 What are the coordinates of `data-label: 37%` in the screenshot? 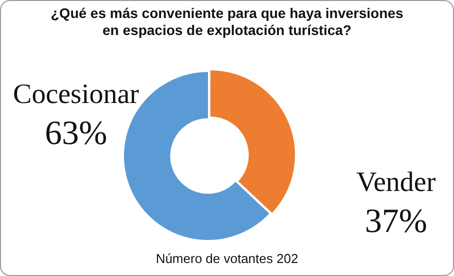 It's located at (396, 221).